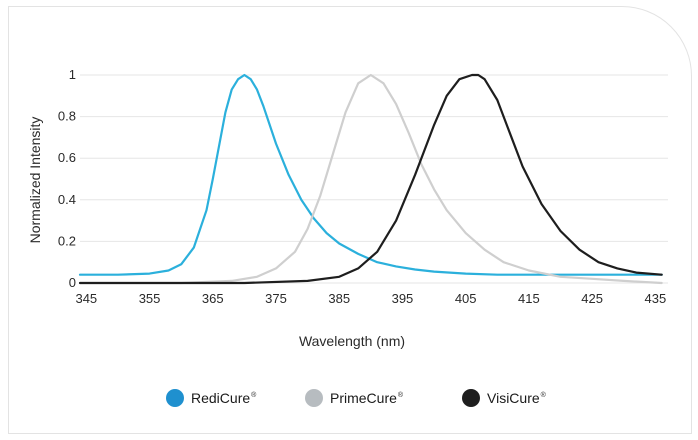 The height and width of the screenshot is (440, 698). What do you see at coordinates (150, 298) in the screenshot?
I see `x-tick-label: 355` at bounding box center [150, 298].